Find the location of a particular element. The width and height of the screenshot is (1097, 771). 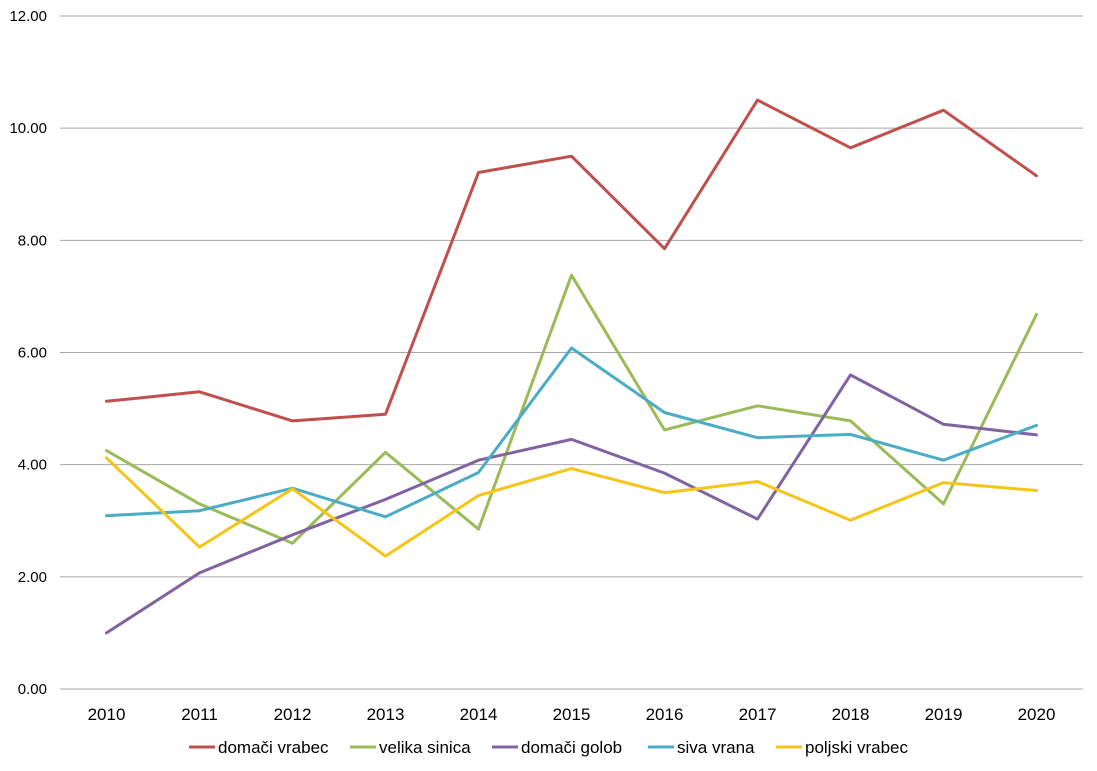

legend-label: velika sinica is located at coordinates (425, 747).